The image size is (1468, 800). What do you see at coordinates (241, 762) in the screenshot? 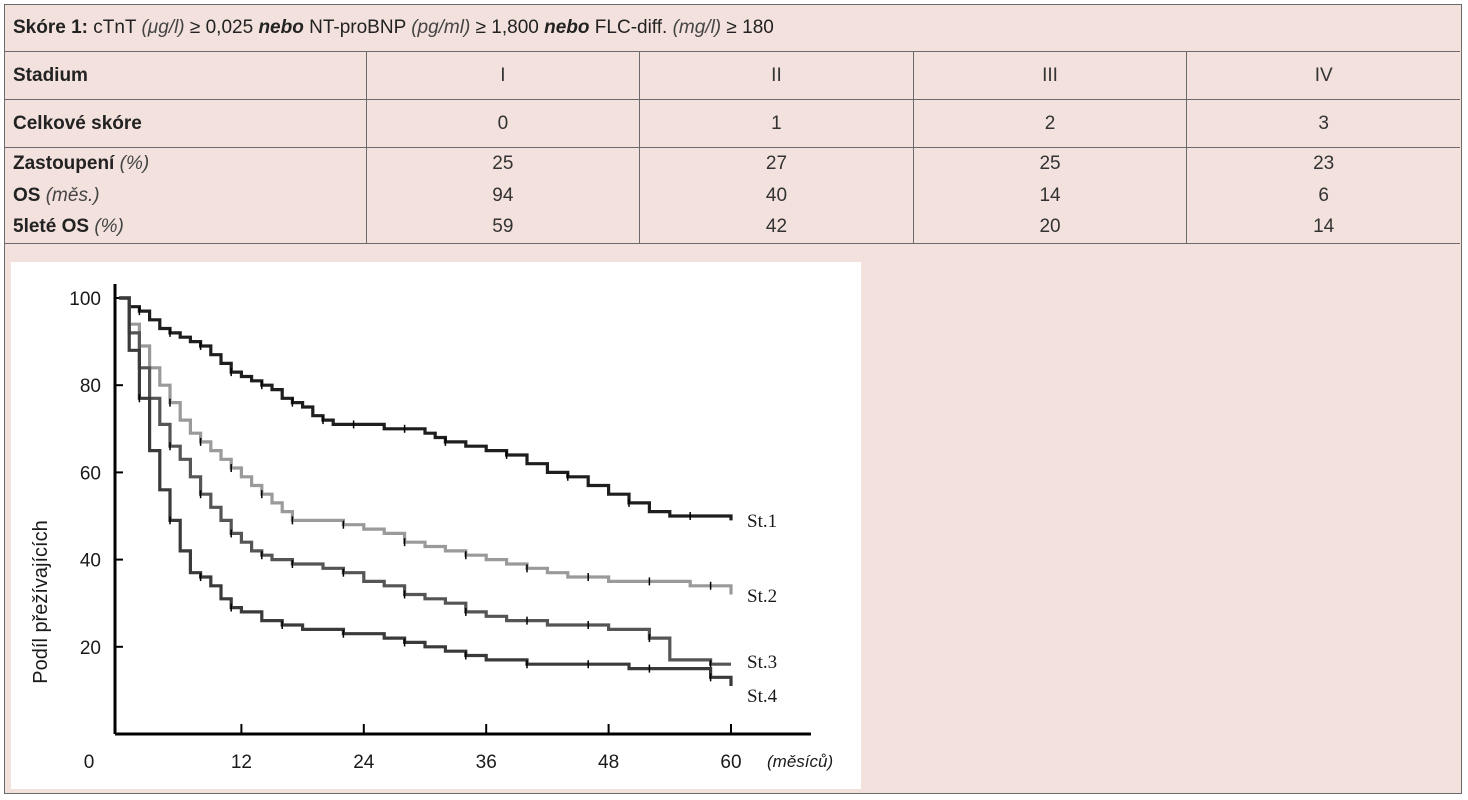
I see `x-tick-label: 12` at bounding box center [241, 762].